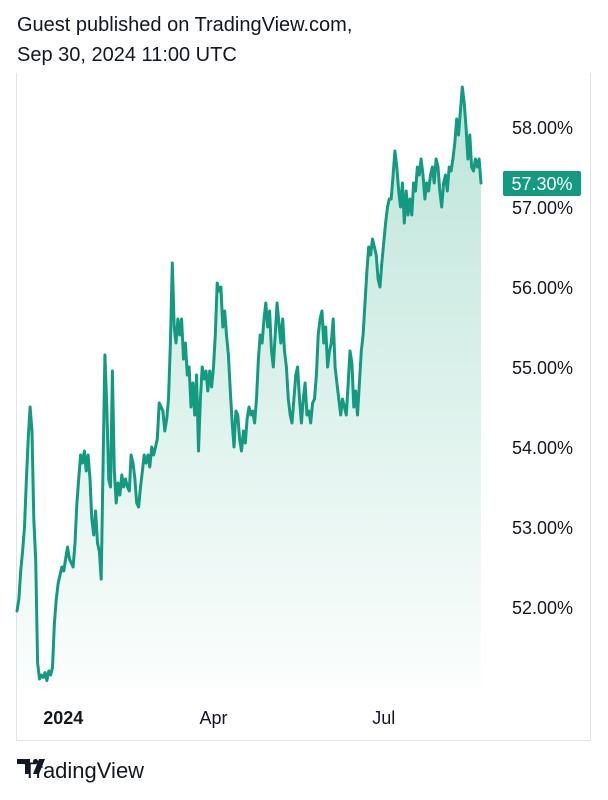  I want to click on y-tick-label: 56.00%, so click(542, 288).